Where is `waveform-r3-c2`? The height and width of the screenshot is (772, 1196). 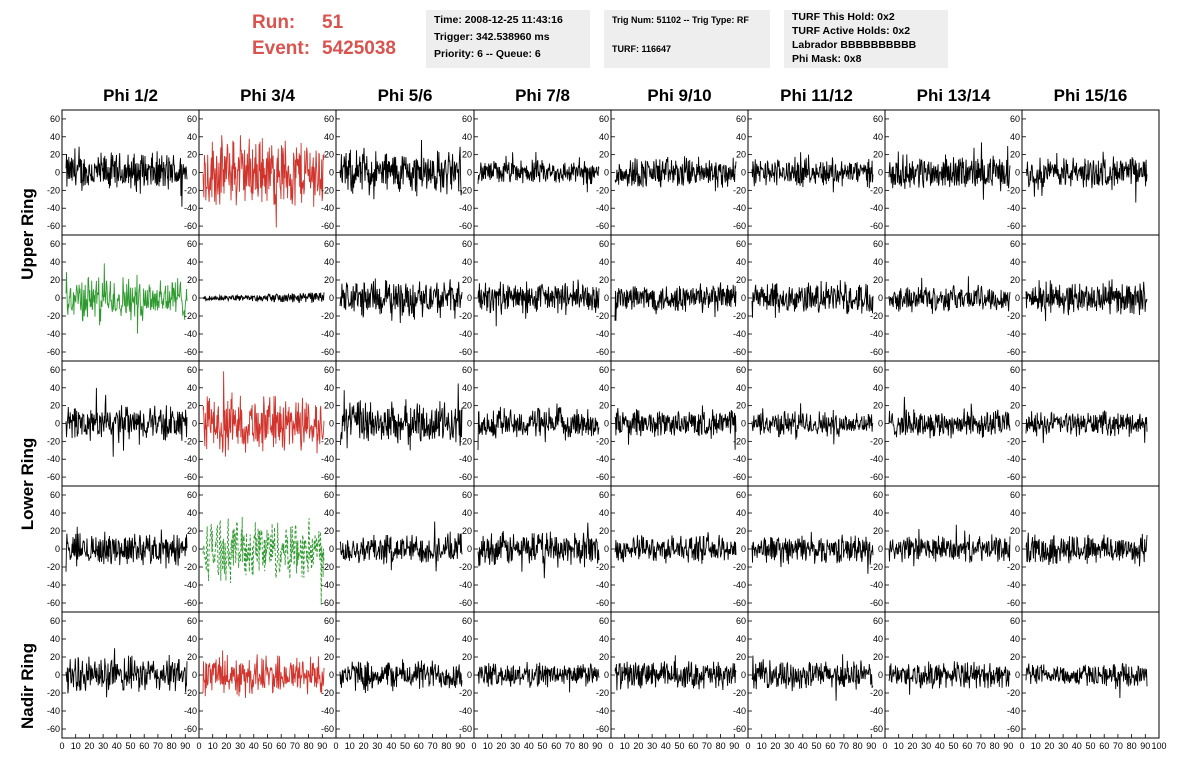
waveform-r3-c2 is located at coordinates (263, 414).